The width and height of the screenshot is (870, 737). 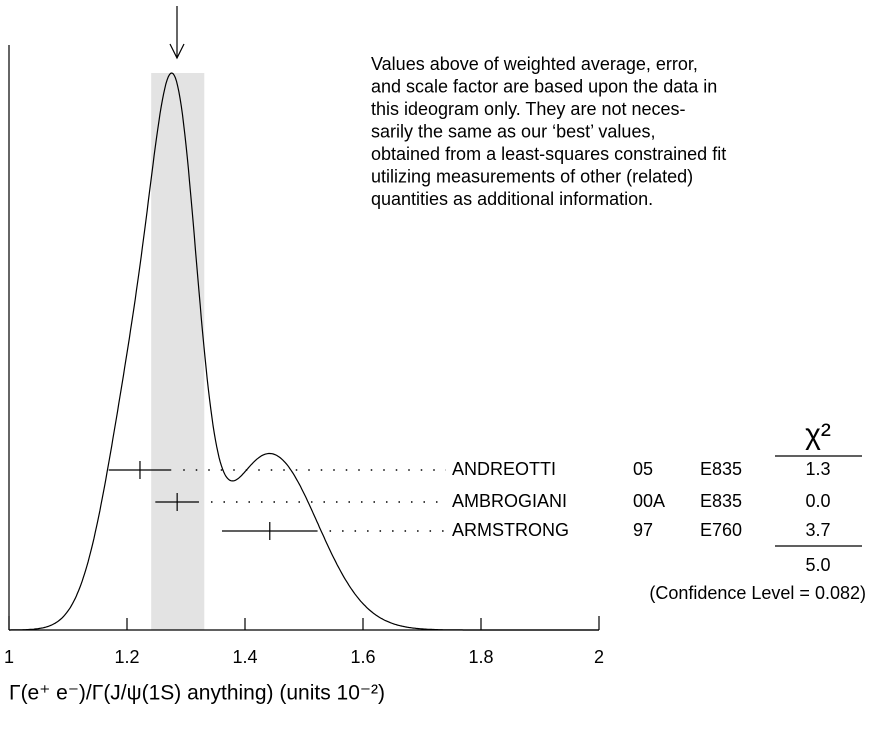 What do you see at coordinates (513, 131) in the screenshot?
I see `note-line: sarily the same as our ‘best’ values,` at bounding box center [513, 131].